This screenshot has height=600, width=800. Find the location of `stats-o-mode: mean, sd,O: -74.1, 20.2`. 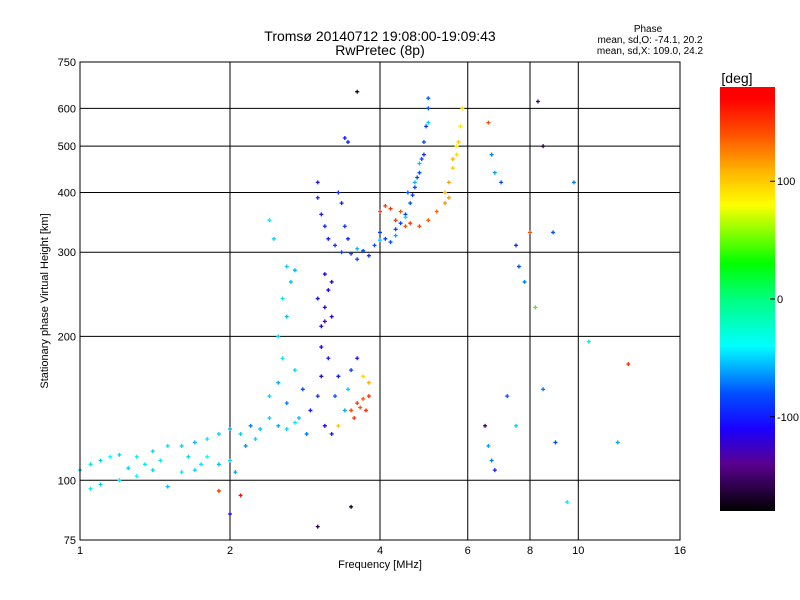

stats-o-mode: mean, sd,O: -74.1, 20.2 is located at coordinates (649, 40).